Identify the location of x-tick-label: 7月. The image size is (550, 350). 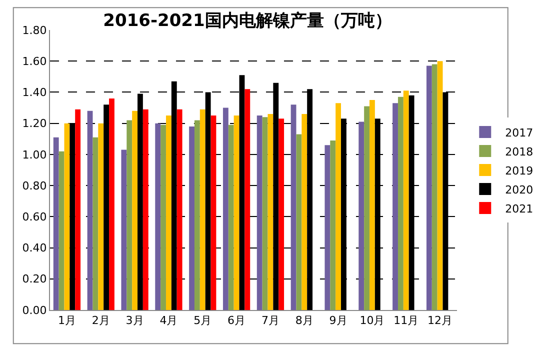
(270, 321).